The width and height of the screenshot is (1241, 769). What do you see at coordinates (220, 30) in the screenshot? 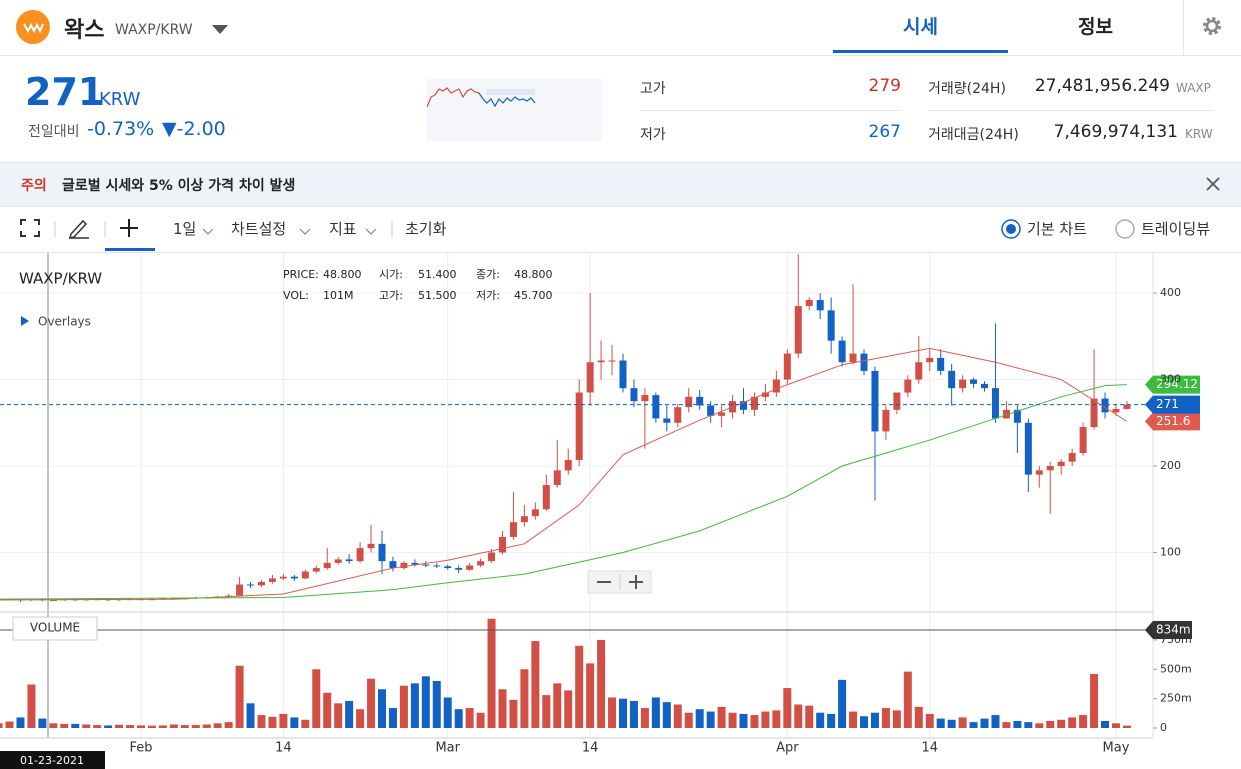
I see `dropdown` at bounding box center [220, 30].